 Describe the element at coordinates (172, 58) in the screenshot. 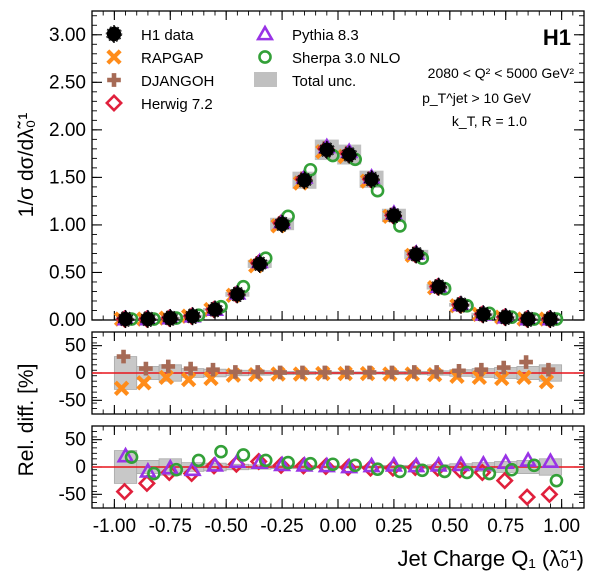

I see `legend-label: RAPGAP` at that location.